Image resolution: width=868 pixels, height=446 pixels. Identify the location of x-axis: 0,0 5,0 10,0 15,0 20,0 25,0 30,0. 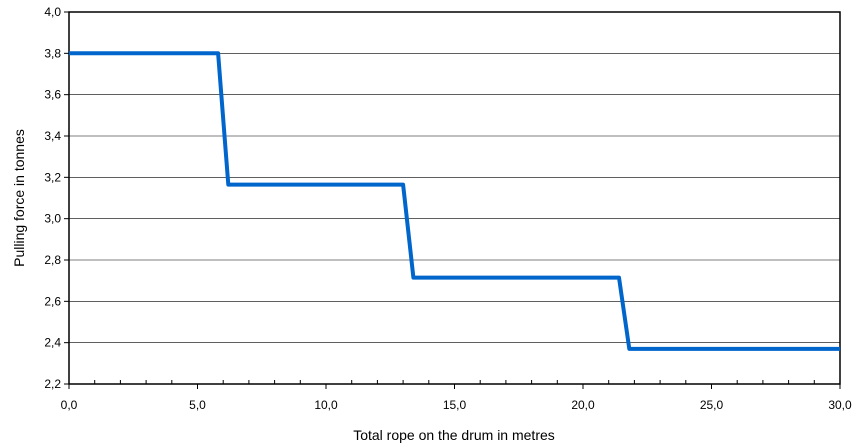
(456, 398).